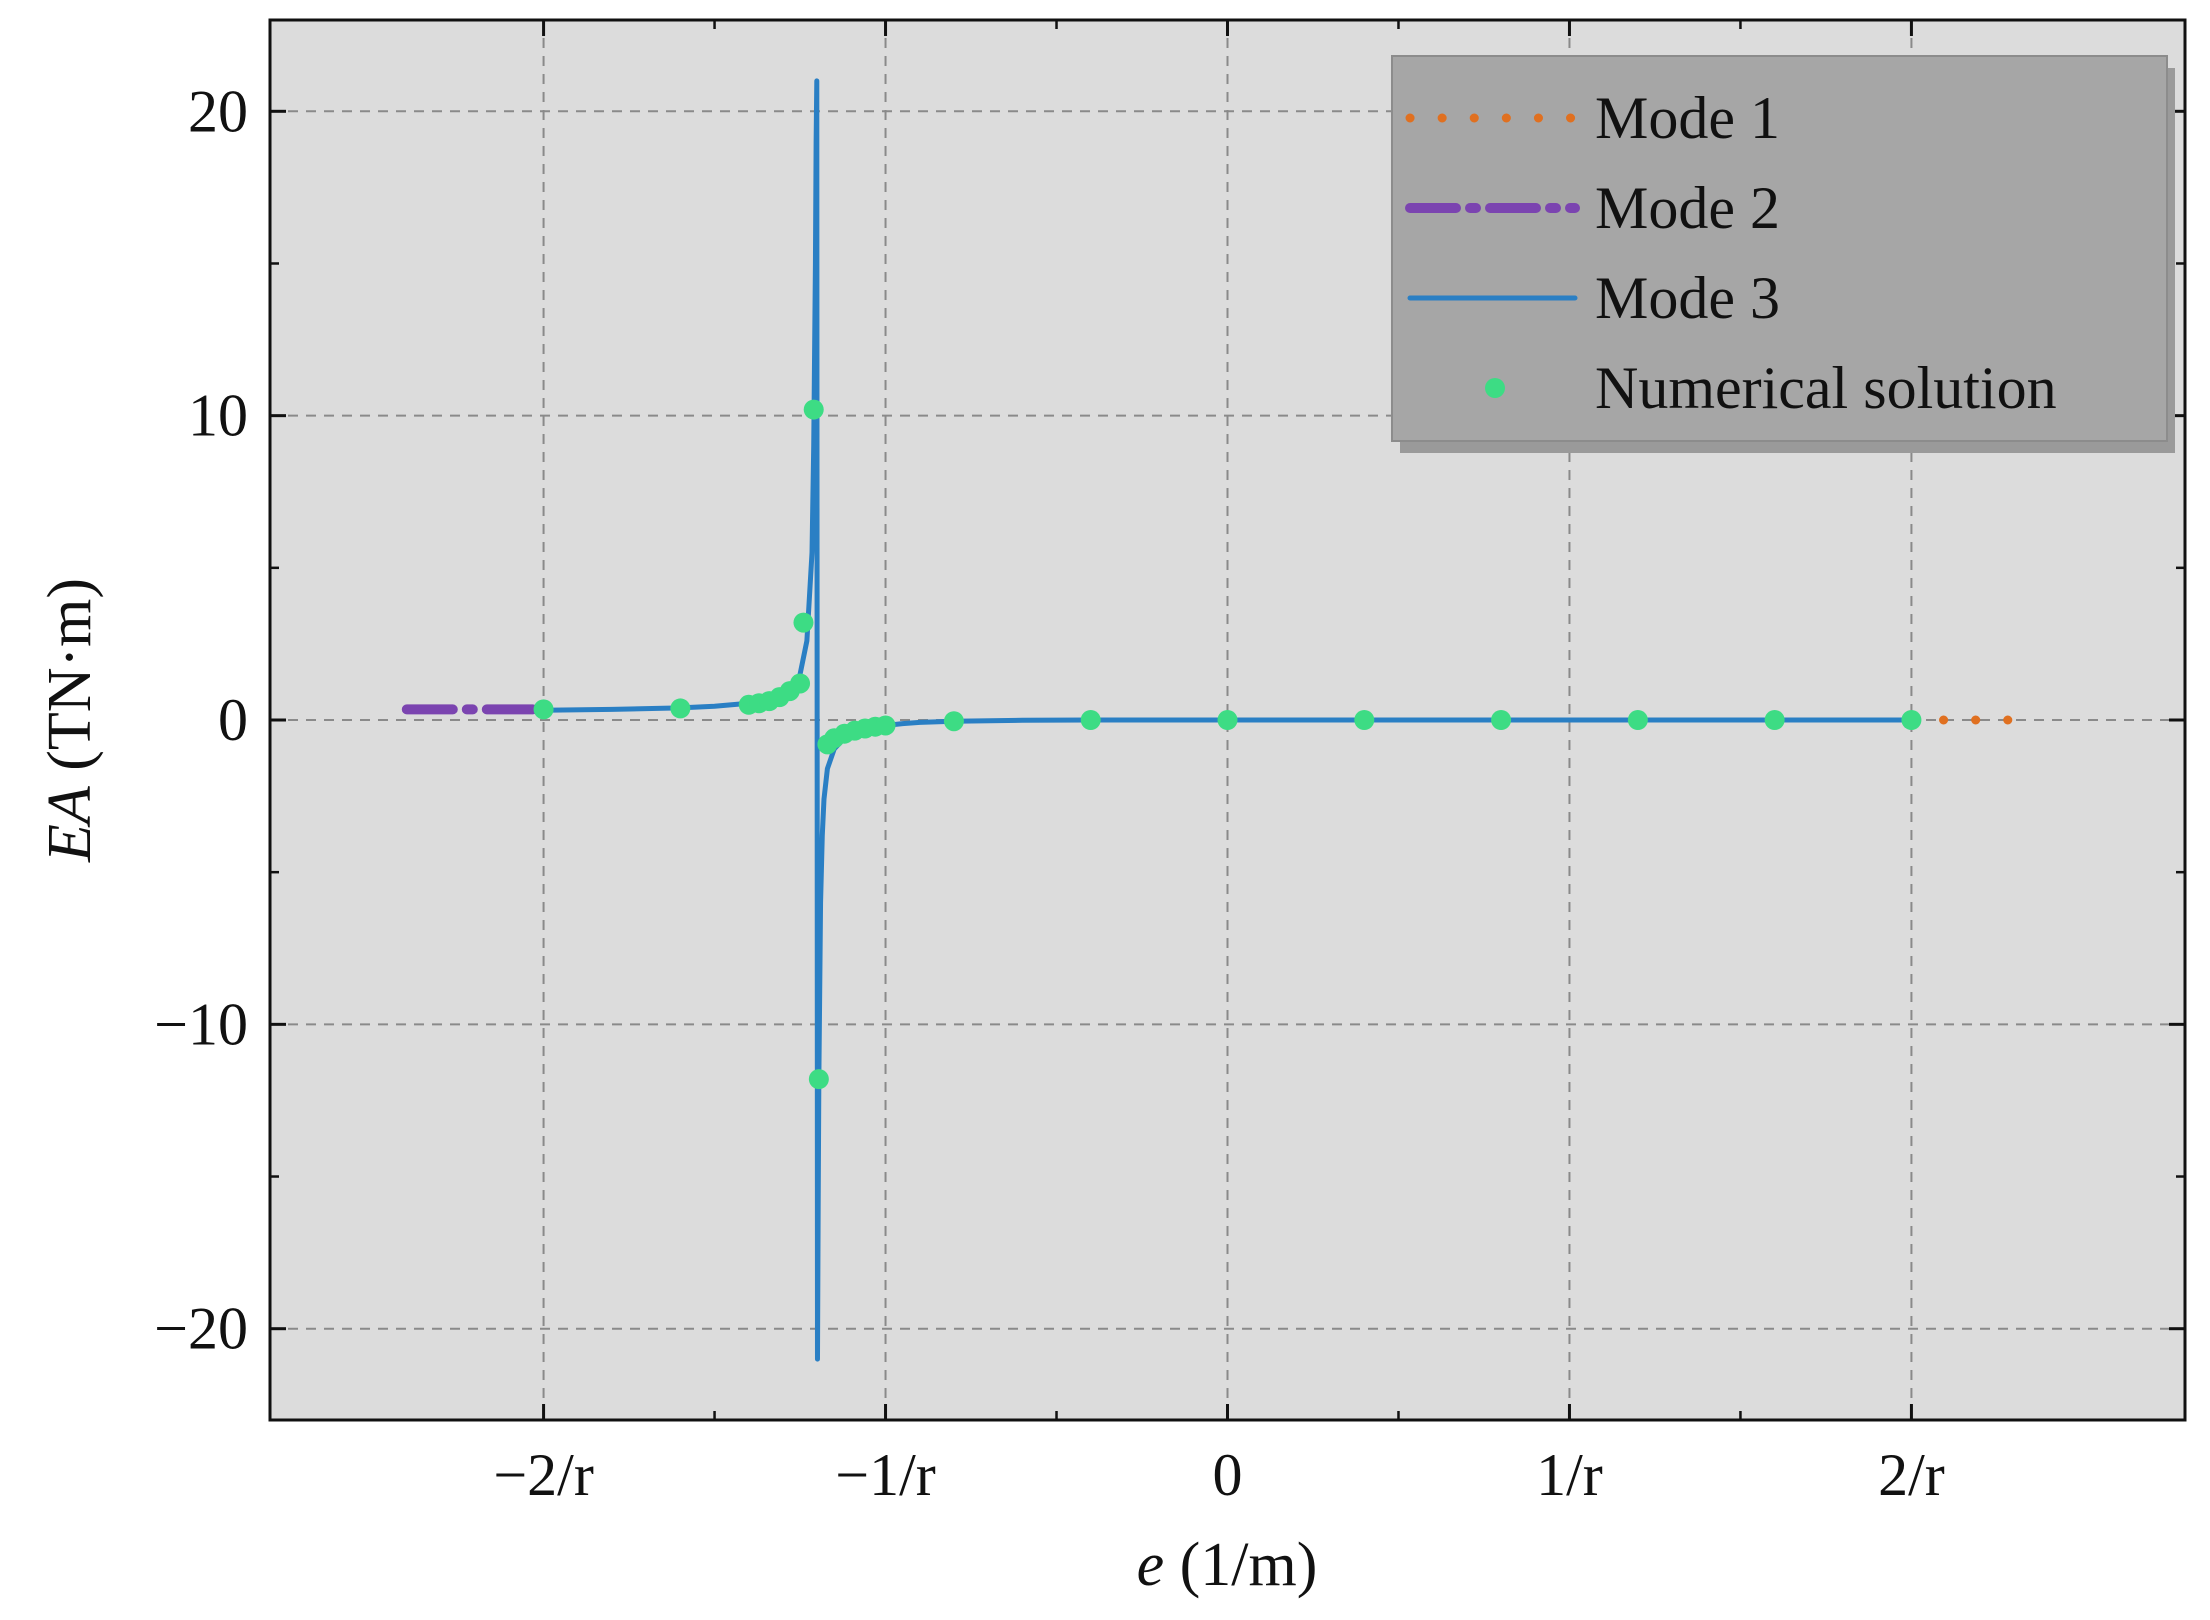 The width and height of the screenshot is (2210, 1620). I want to click on legend-label-mode-1: Mode 1, so click(1687, 118).